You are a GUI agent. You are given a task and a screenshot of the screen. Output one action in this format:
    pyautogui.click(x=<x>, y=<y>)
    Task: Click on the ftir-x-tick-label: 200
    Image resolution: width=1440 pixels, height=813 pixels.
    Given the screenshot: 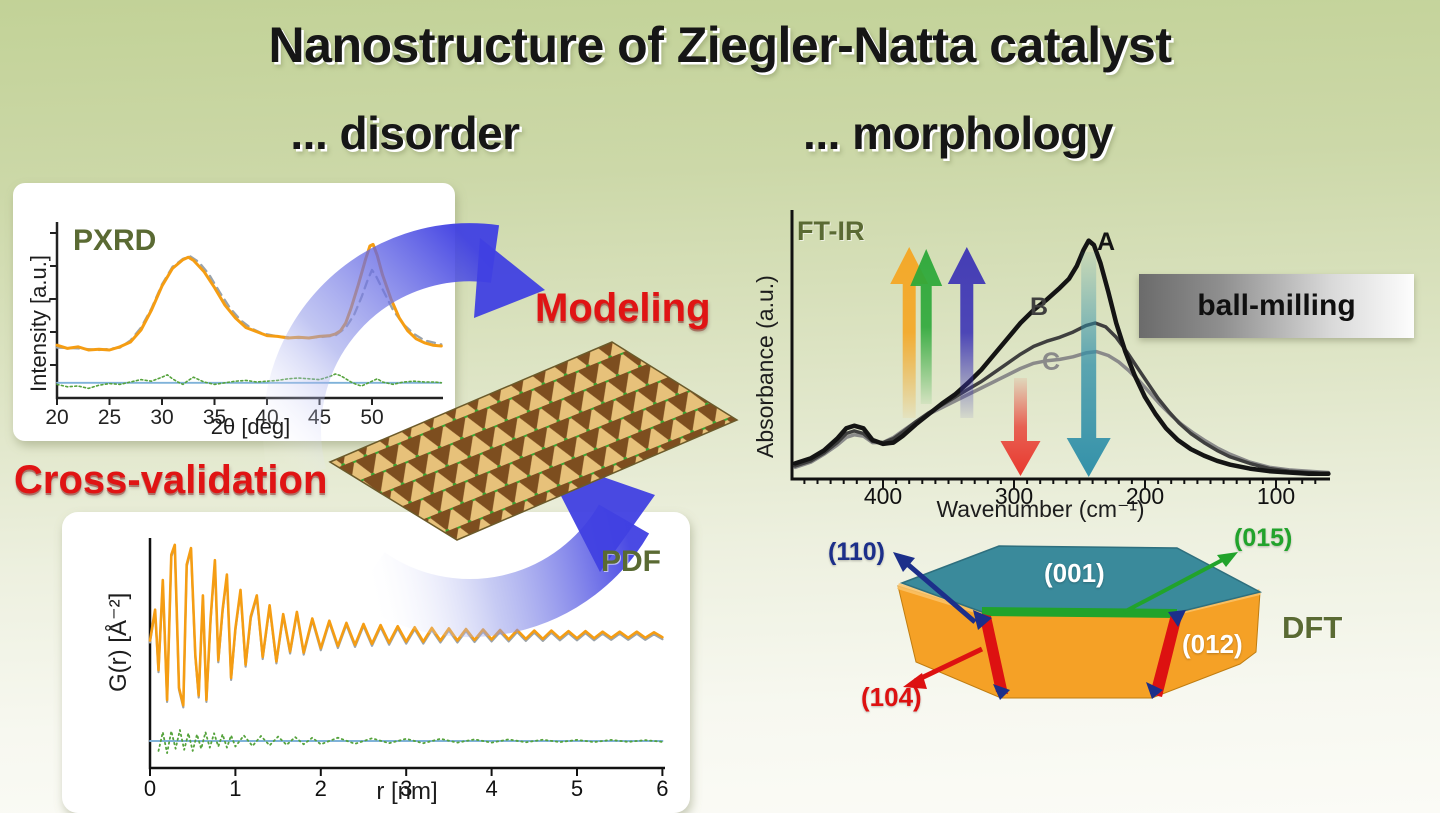 What is the action you would take?
    pyautogui.click(x=1145, y=496)
    